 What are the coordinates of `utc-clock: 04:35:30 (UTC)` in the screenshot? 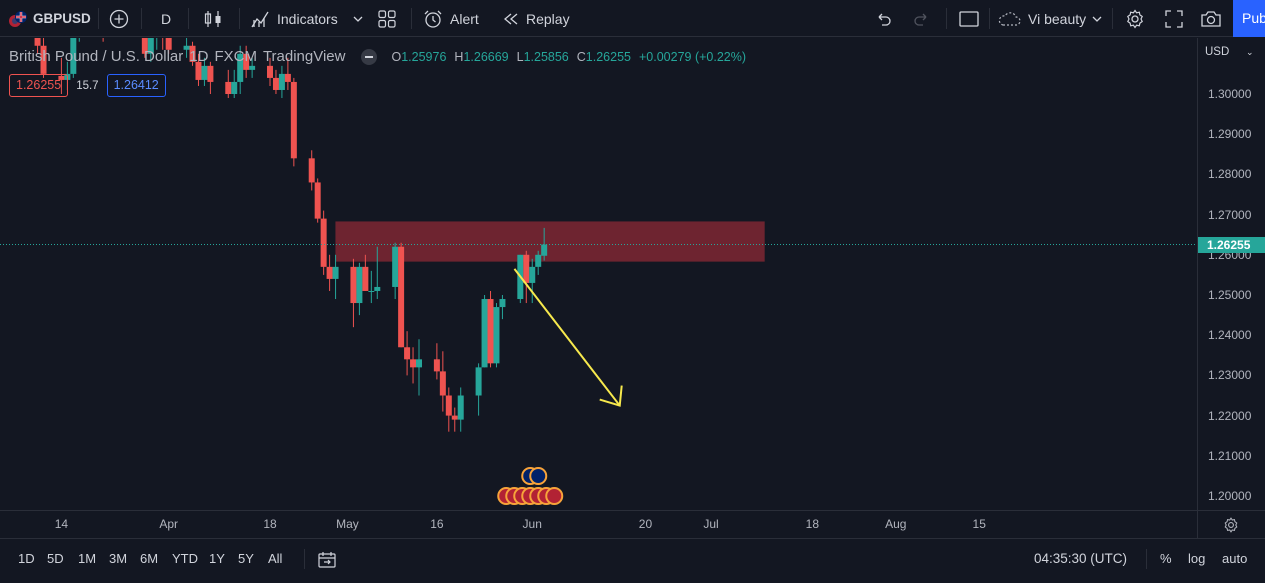 It's located at (1081, 558).